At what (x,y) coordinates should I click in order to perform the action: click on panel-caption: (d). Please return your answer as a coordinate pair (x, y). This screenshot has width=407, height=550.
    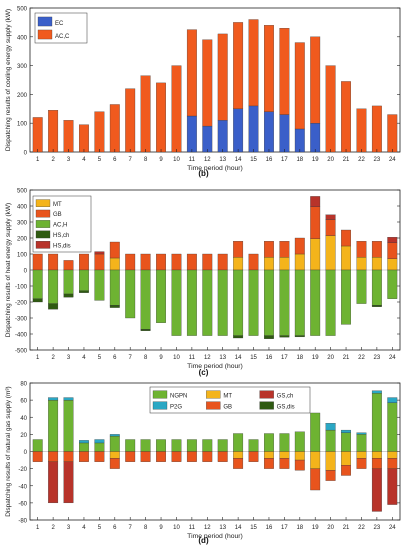
    Looking at the image, I should click on (203, 540).